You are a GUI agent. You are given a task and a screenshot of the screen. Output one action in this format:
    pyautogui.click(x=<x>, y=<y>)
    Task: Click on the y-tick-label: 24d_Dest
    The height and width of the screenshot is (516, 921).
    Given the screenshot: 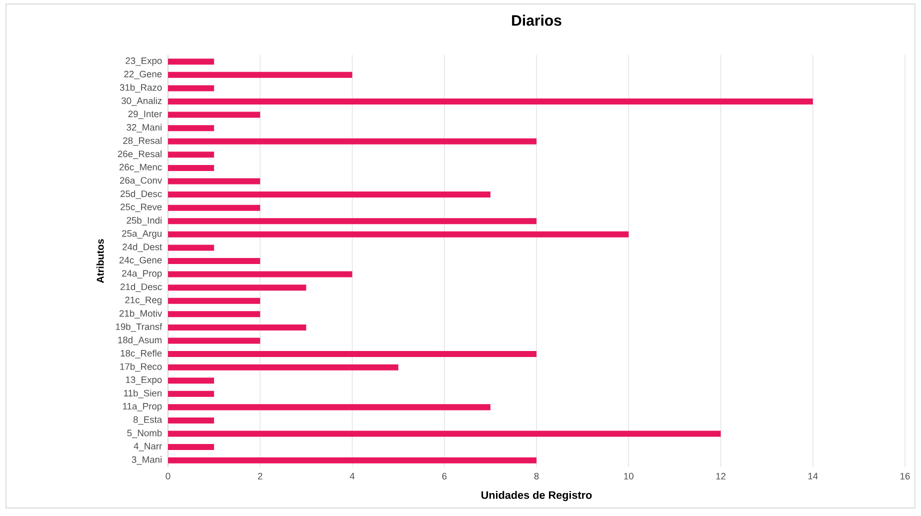 What is the action you would take?
    pyautogui.click(x=142, y=247)
    